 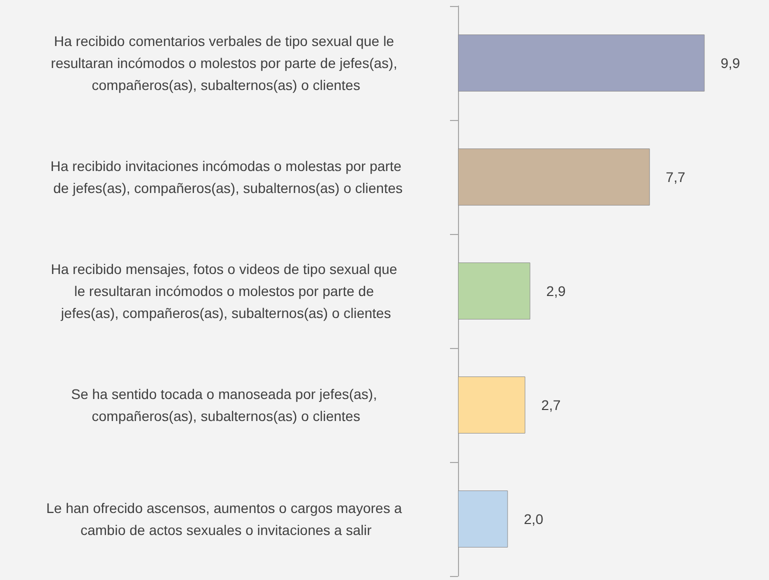 What do you see at coordinates (551, 405) in the screenshot?
I see `data-label: 2,7` at bounding box center [551, 405].